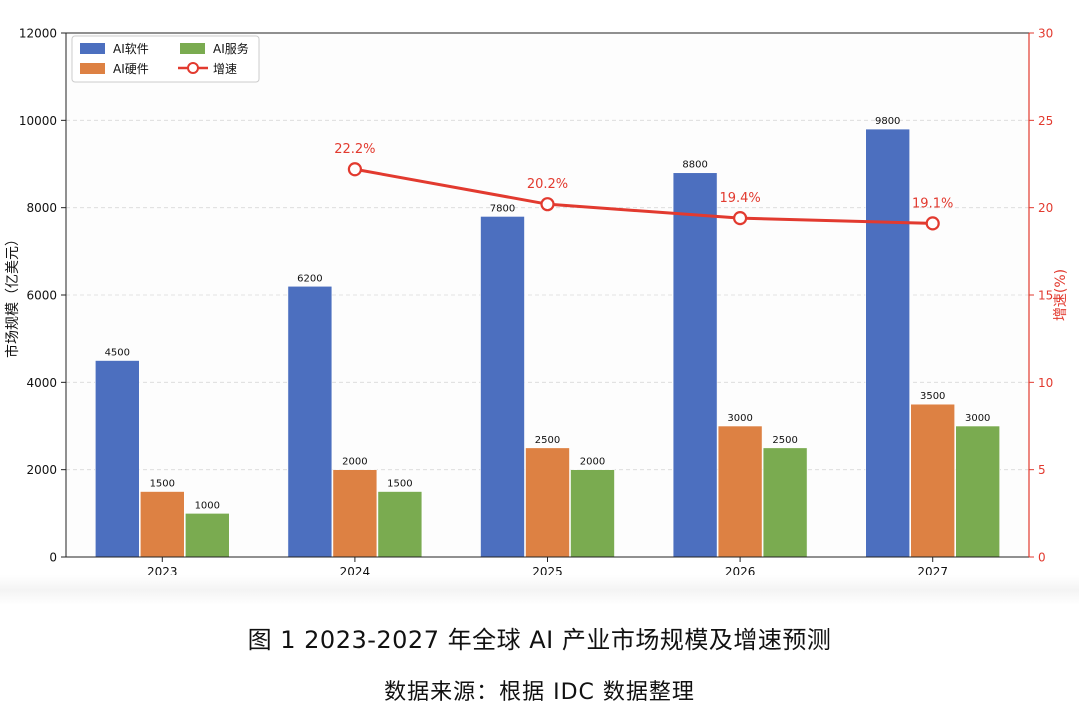  Describe the element at coordinates (41, 470) in the screenshot. I see `y-tick-label: 2000` at that location.